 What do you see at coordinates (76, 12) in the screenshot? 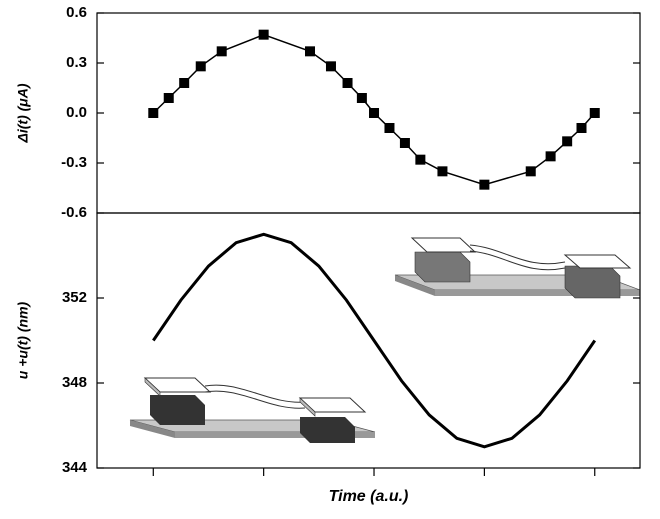
I see `y-tick-label: 0.6` at bounding box center [76, 12].